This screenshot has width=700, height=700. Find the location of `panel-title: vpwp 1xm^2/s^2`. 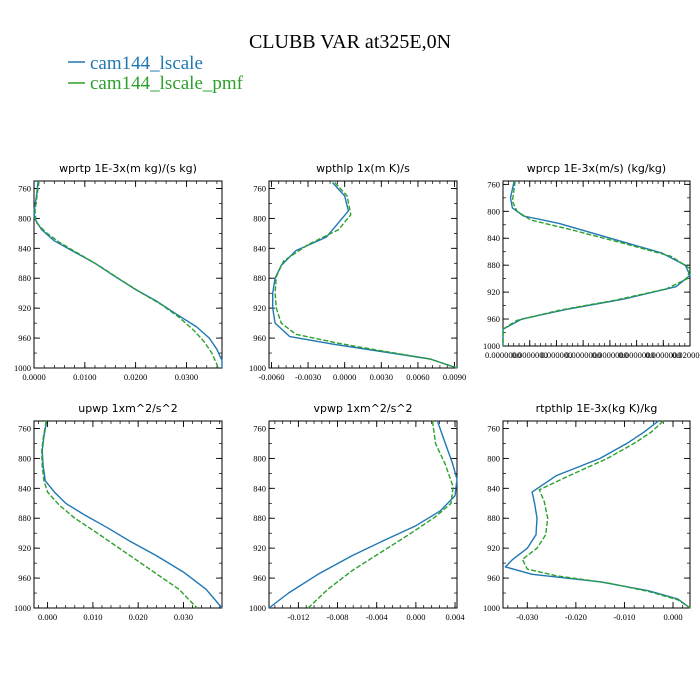

panel-title: vpwp 1xm^2/s^2 is located at coordinates (362, 408).